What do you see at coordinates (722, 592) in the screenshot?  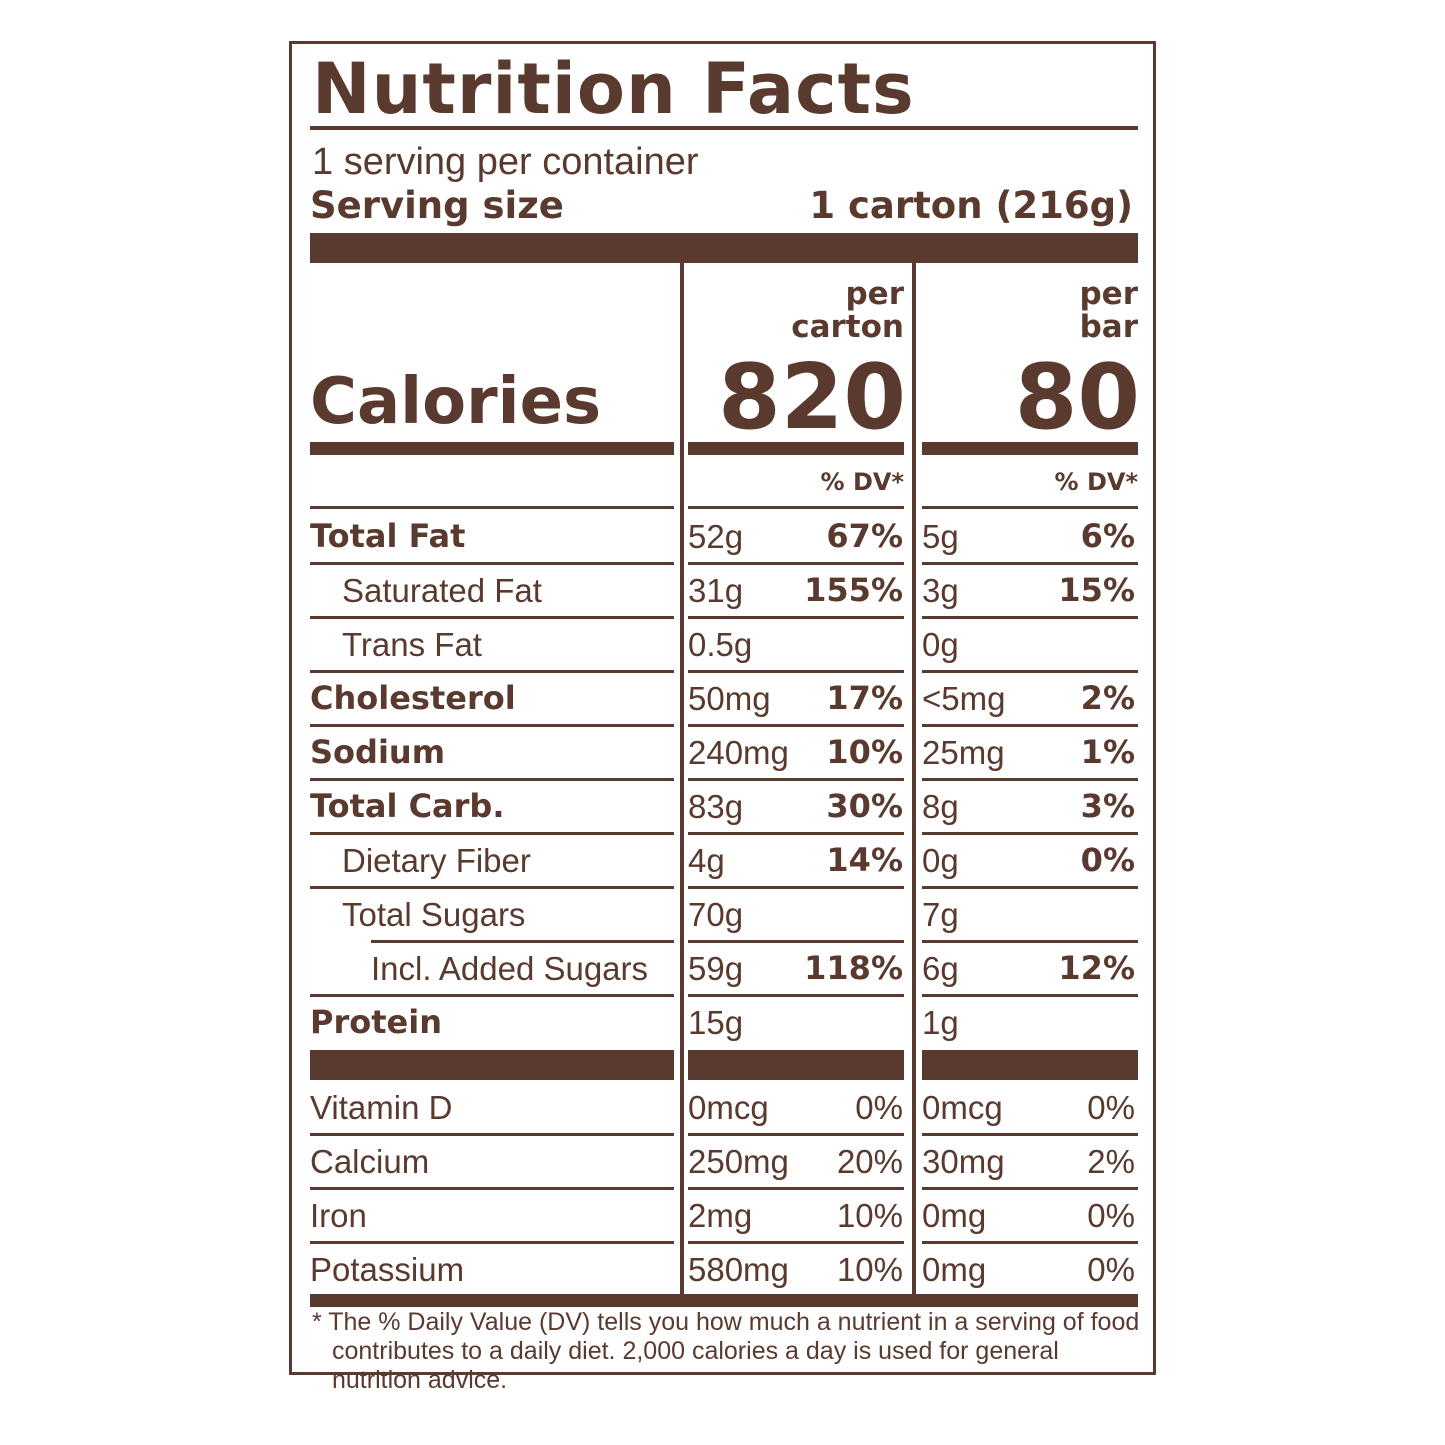 I see `nutrient-row-saturated-fat: Saturated Fat 31g 155% 3g 15%` at bounding box center [722, 592].